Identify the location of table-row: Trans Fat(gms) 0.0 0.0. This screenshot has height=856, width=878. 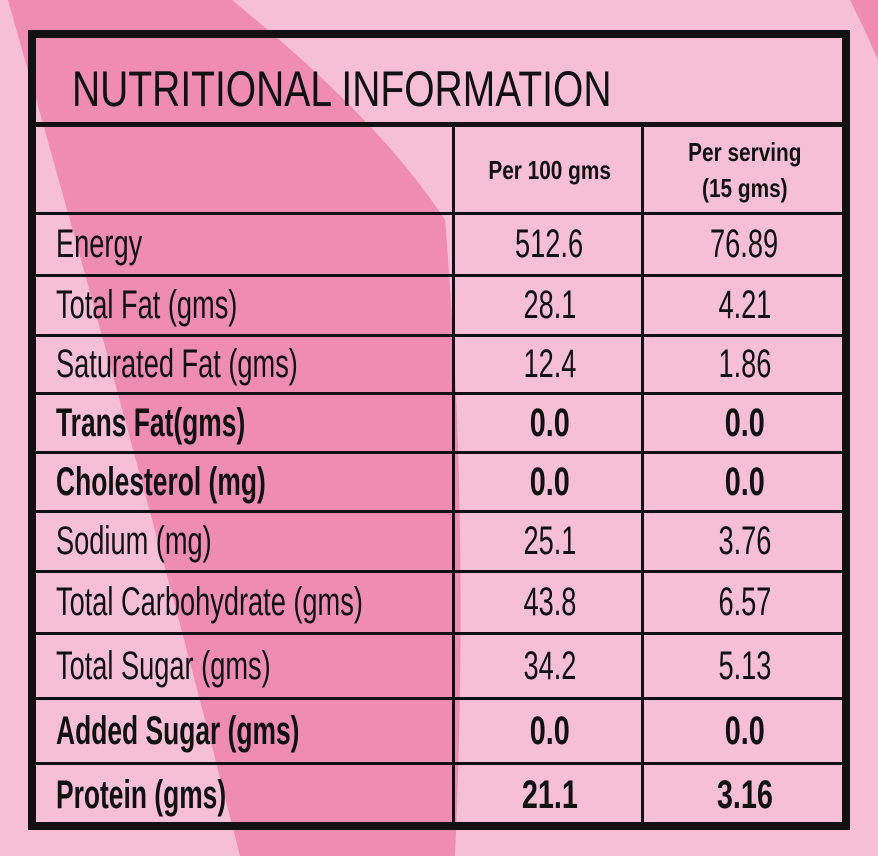
(439, 424).